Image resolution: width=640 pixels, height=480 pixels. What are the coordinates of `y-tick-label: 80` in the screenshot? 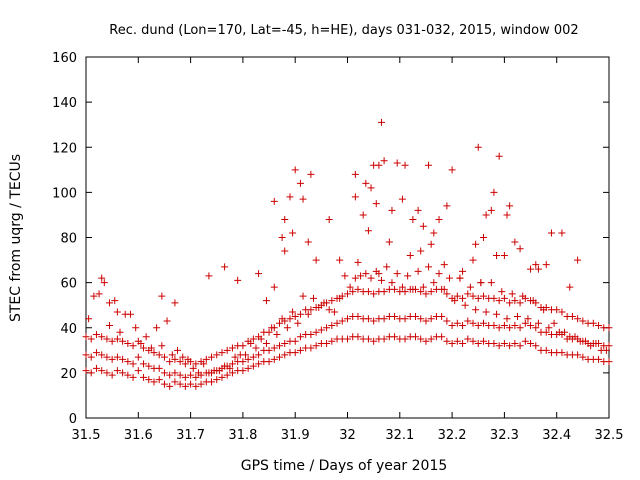 It's located at (68, 239).